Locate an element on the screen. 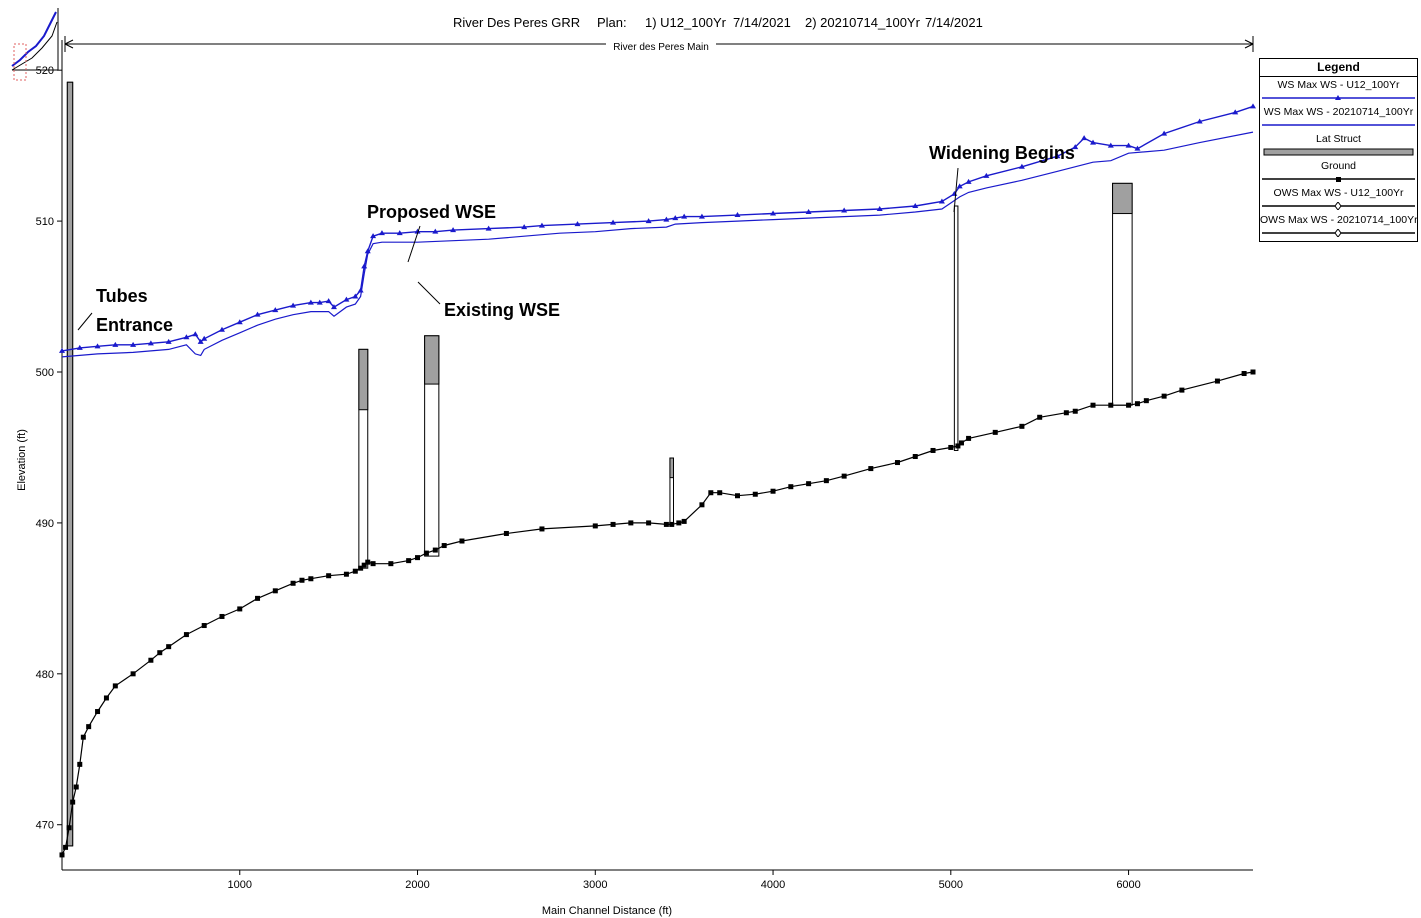 This screenshot has height=918, width=1421. y-tick-label: 480 is located at coordinates (45, 675).